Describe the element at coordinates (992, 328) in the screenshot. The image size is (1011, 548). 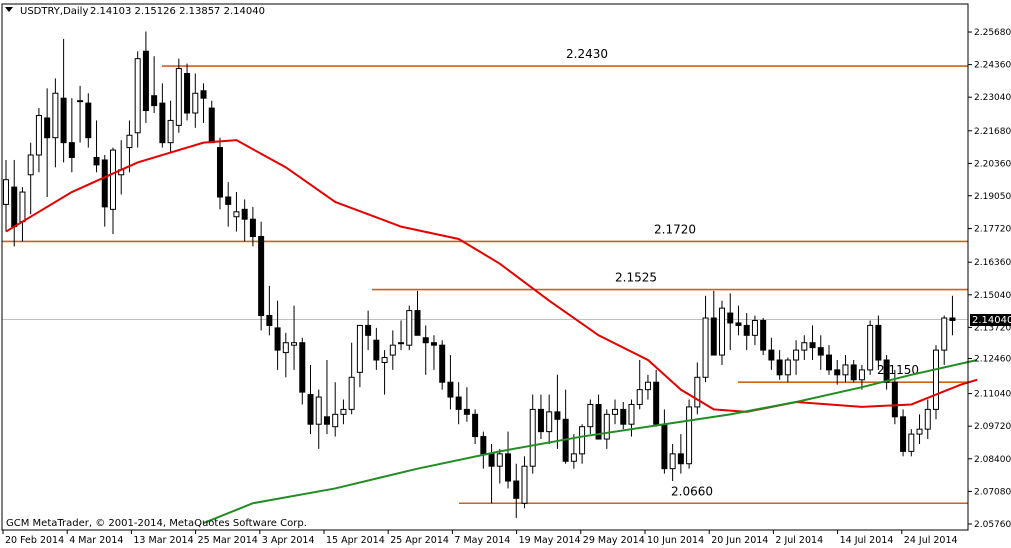
I see `y-tick-label: 2.13720` at that location.